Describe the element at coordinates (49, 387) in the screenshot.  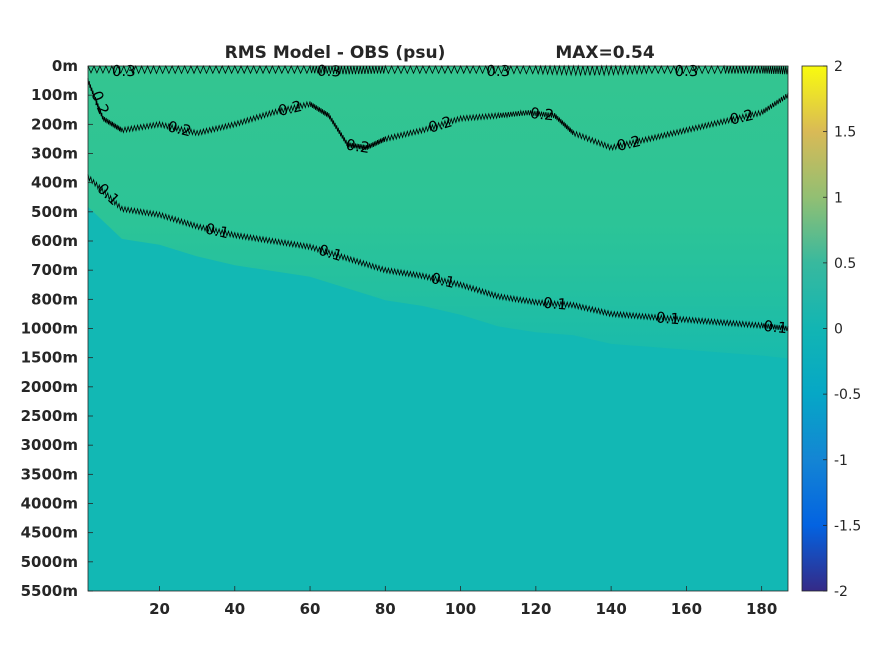
I see `y-tick-label: 2000m` at that location.